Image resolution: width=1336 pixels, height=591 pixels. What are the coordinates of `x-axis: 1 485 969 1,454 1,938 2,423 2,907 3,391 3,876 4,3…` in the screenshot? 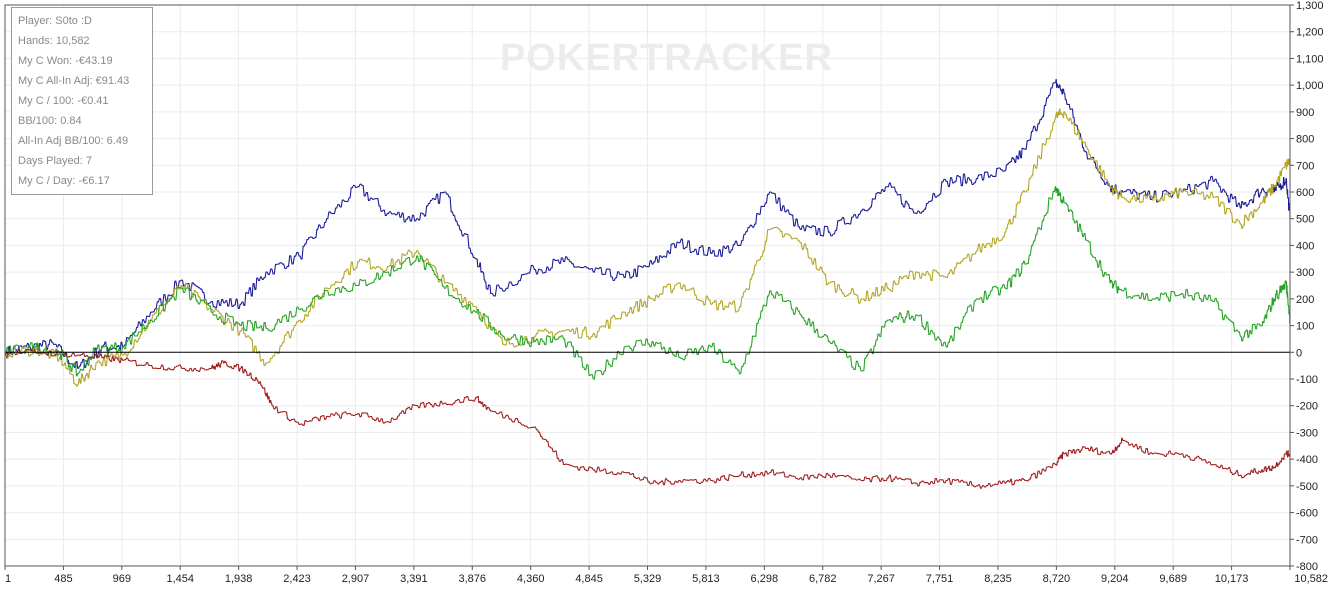 It's located at (666, 575).